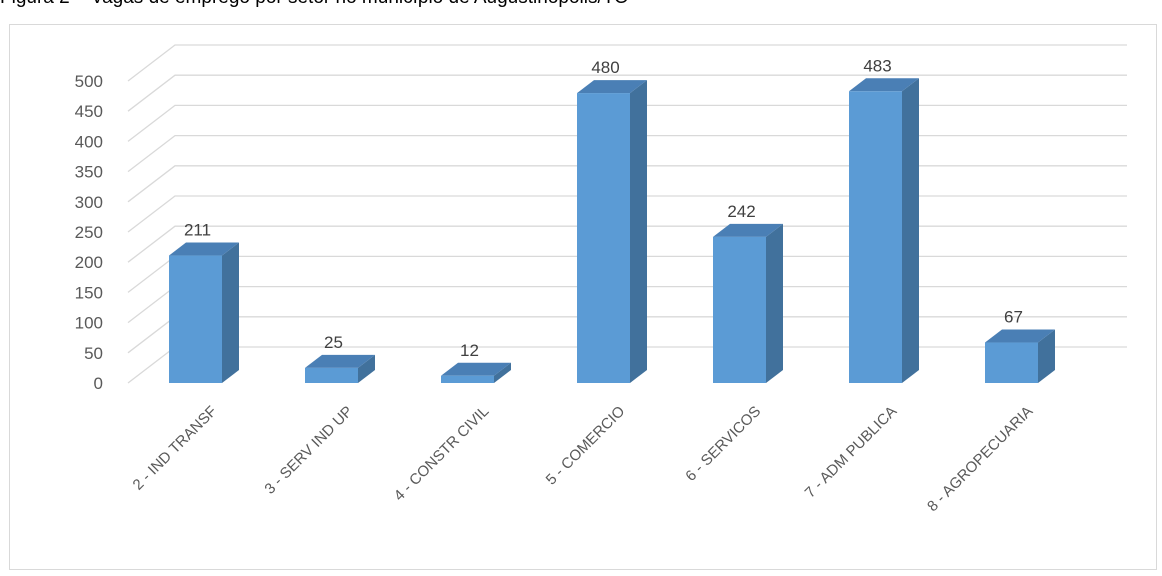 This screenshot has height=576, width=1162. What do you see at coordinates (333, 342) in the screenshot?
I see `data-label: 25` at bounding box center [333, 342].